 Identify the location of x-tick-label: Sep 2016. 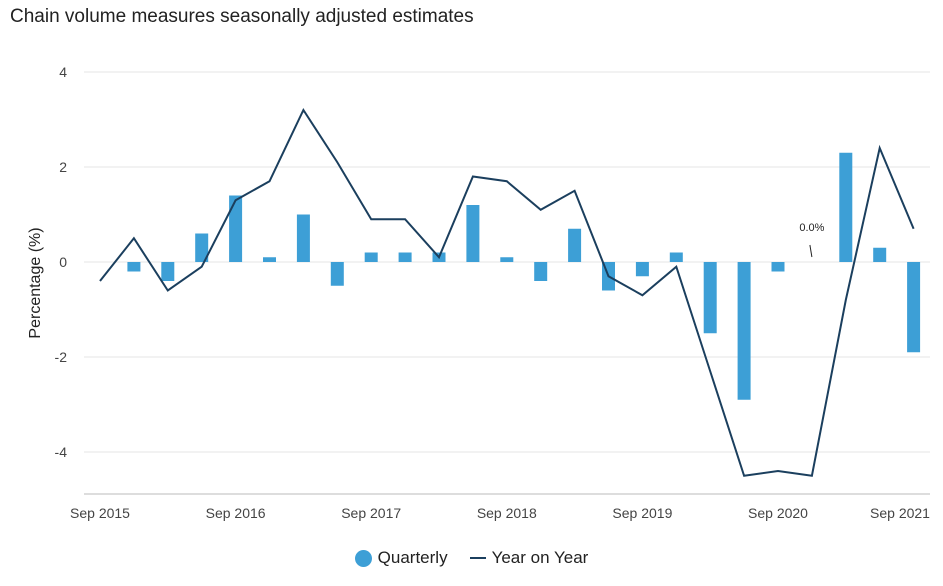
(236, 513).